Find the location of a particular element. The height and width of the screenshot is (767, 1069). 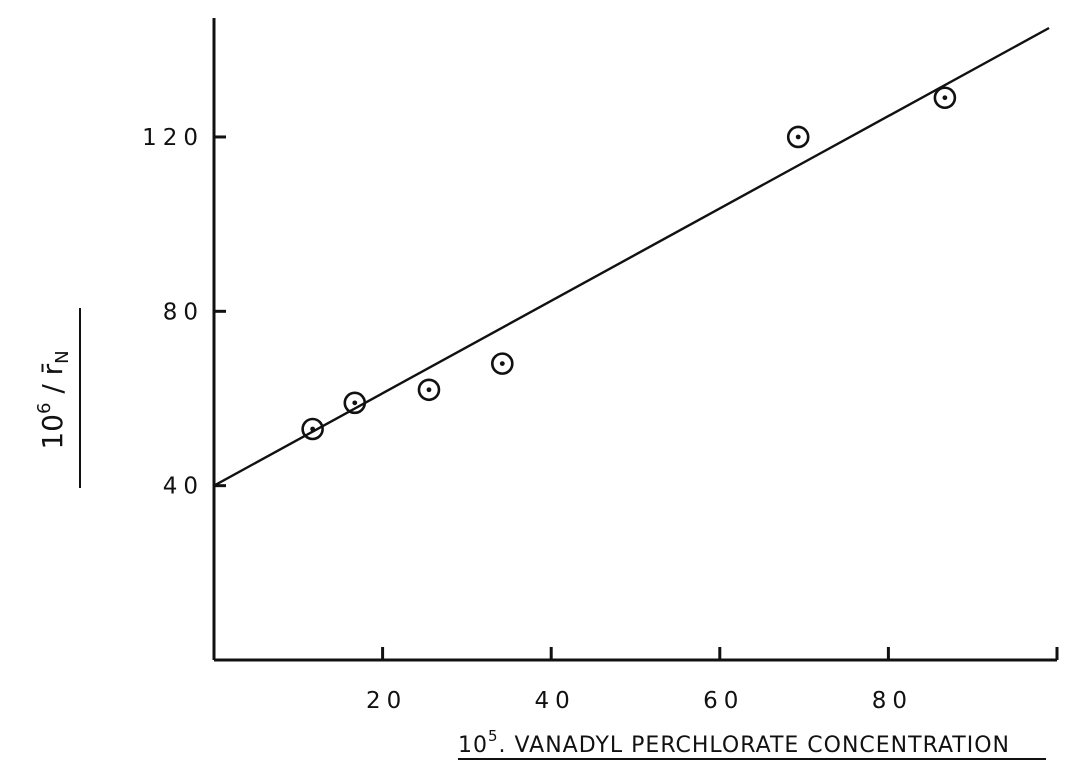

x-axis-label: 105. VANADYL PERCHLORATE CONCENTRATION is located at coordinates (734, 742).